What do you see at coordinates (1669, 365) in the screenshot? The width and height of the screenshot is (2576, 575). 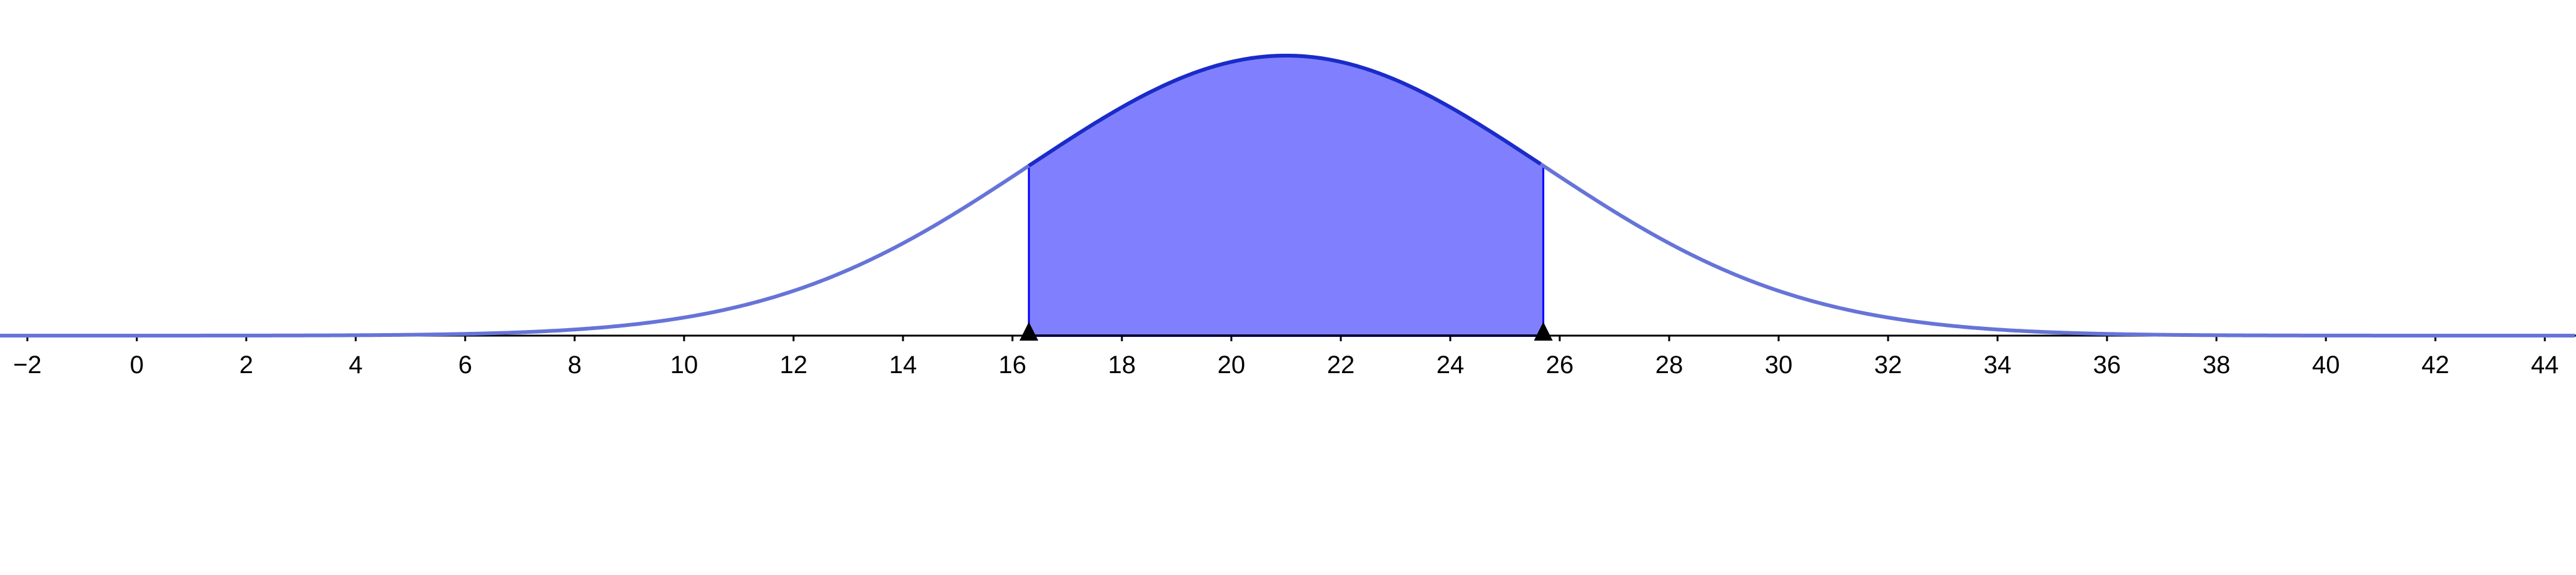 I see `x-tick-label: 28` at bounding box center [1669, 365].